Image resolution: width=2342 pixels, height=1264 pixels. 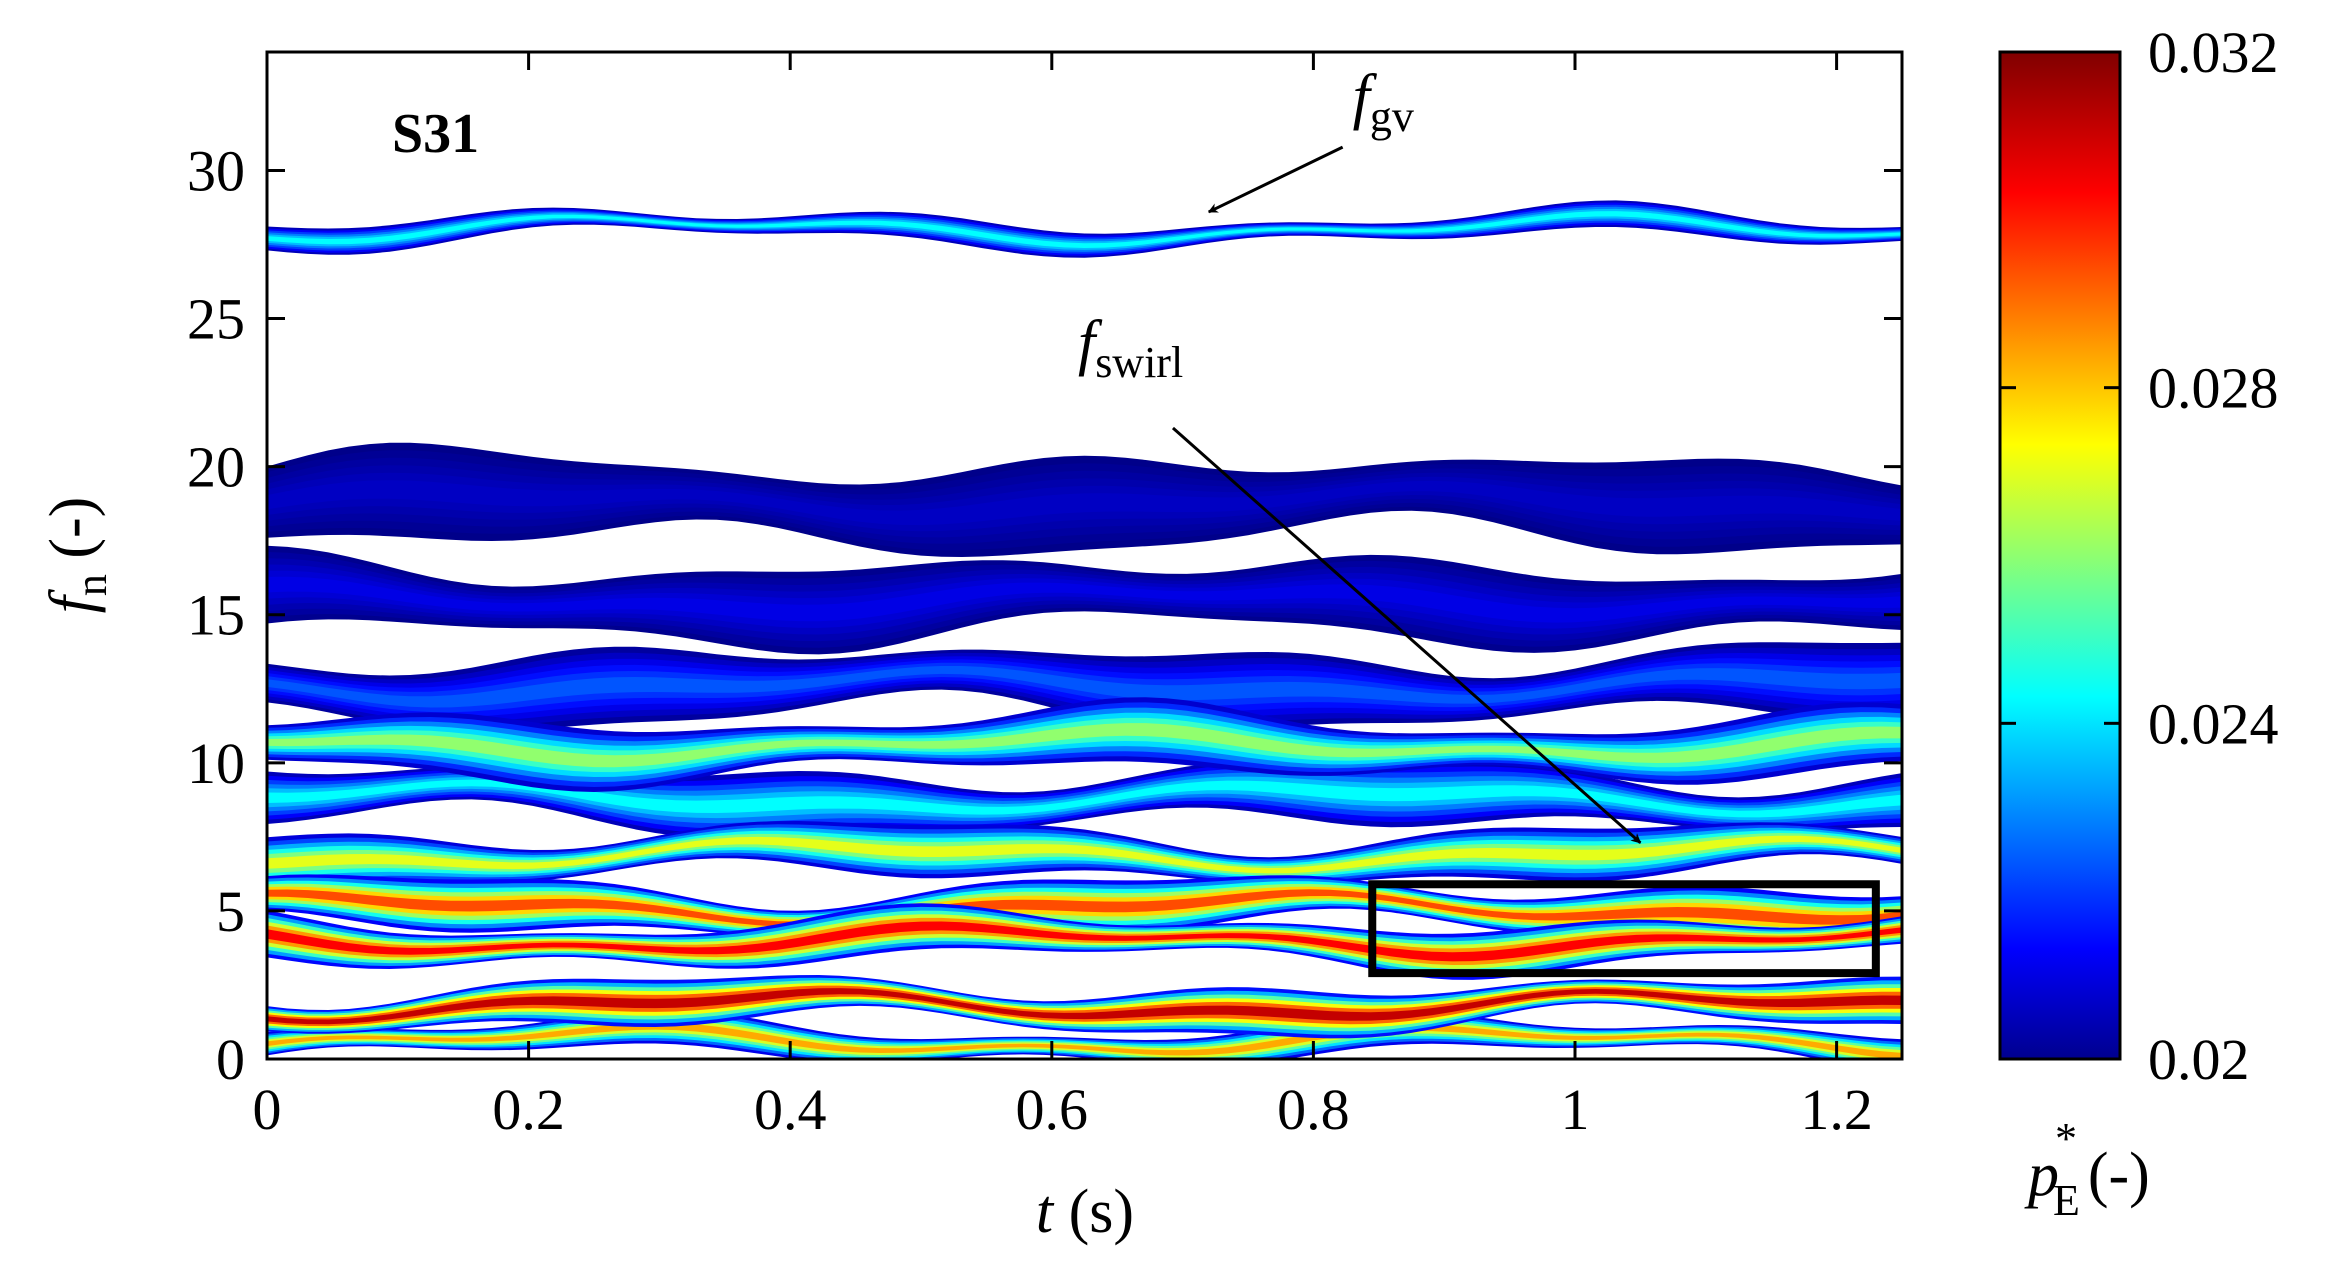 What do you see at coordinates (267, 1109) in the screenshot?
I see `x-tick-label: 0` at bounding box center [267, 1109].